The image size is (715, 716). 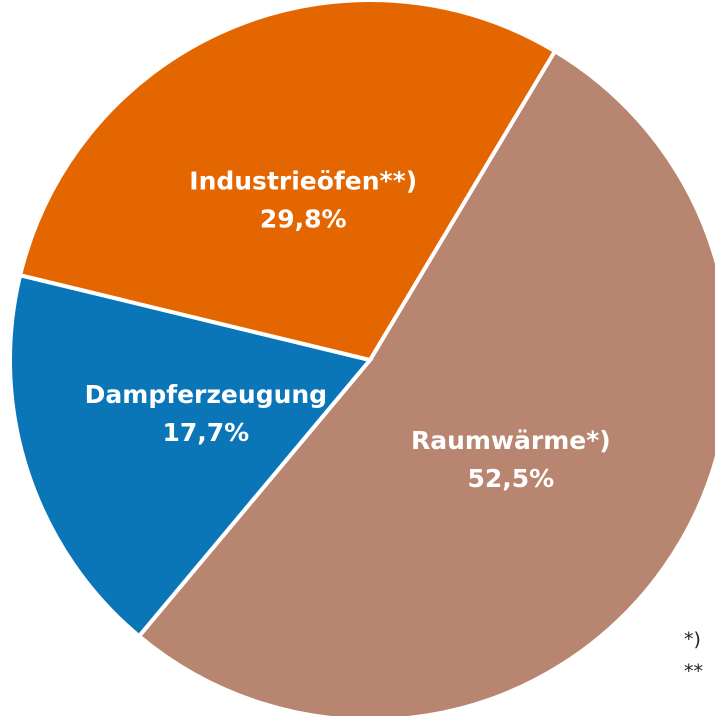 What do you see at coordinates (206, 394) in the screenshot?
I see `slice-label: Dampferzeugung` at bounding box center [206, 394].